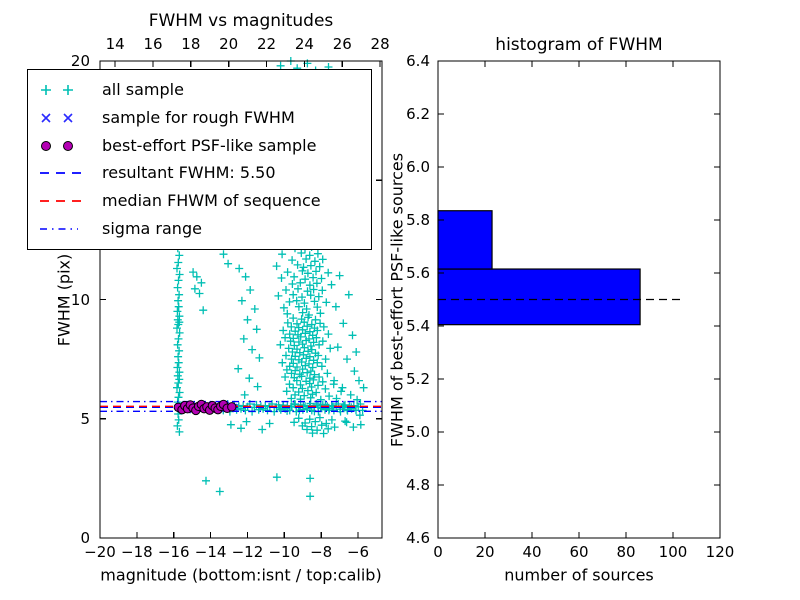 This screenshot has width=800, height=600. What do you see at coordinates (532, 552) in the screenshot?
I see `tick-label: 40` at bounding box center [532, 552].